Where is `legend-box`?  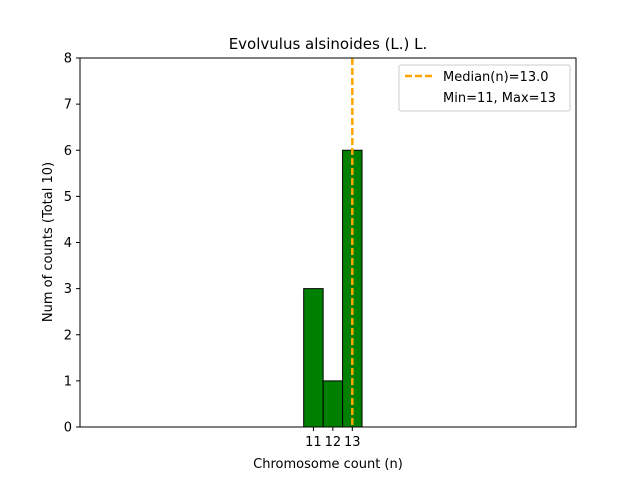
legend-box is located at coordinates (484, 88).